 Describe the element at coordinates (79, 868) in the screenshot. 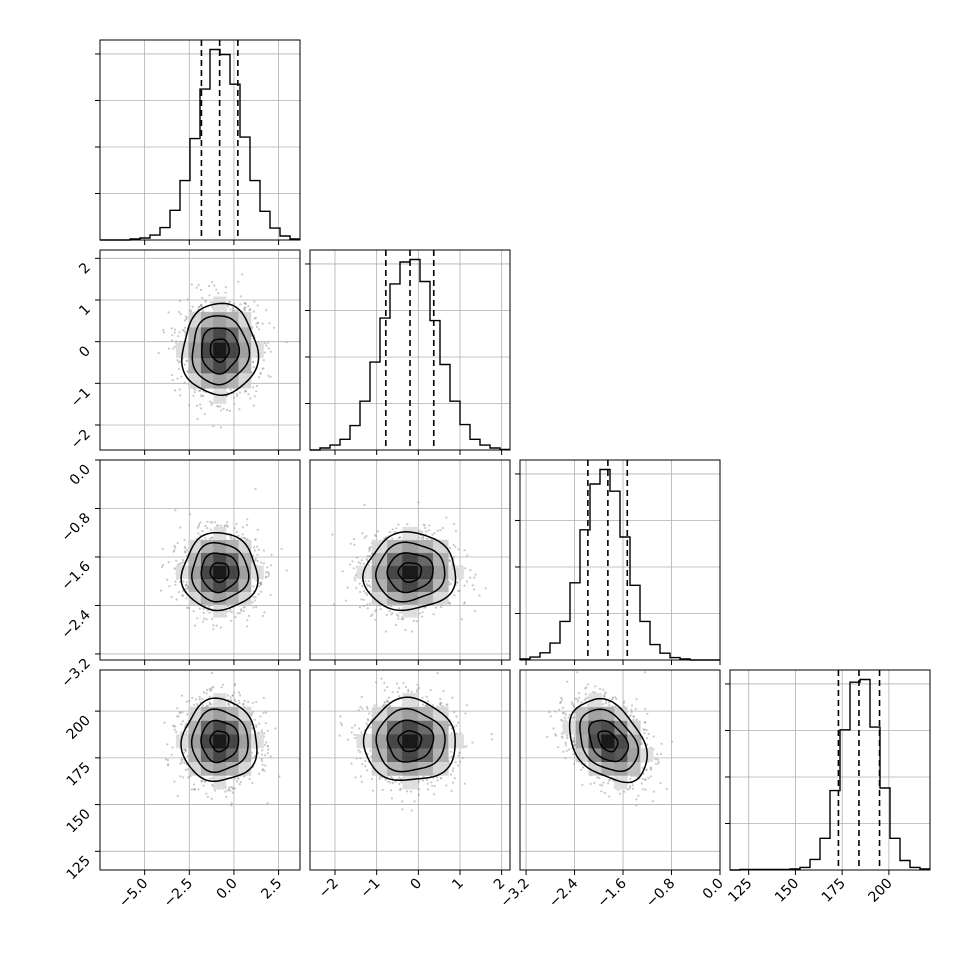

I see `y-tick-label-3: 125` at that location.